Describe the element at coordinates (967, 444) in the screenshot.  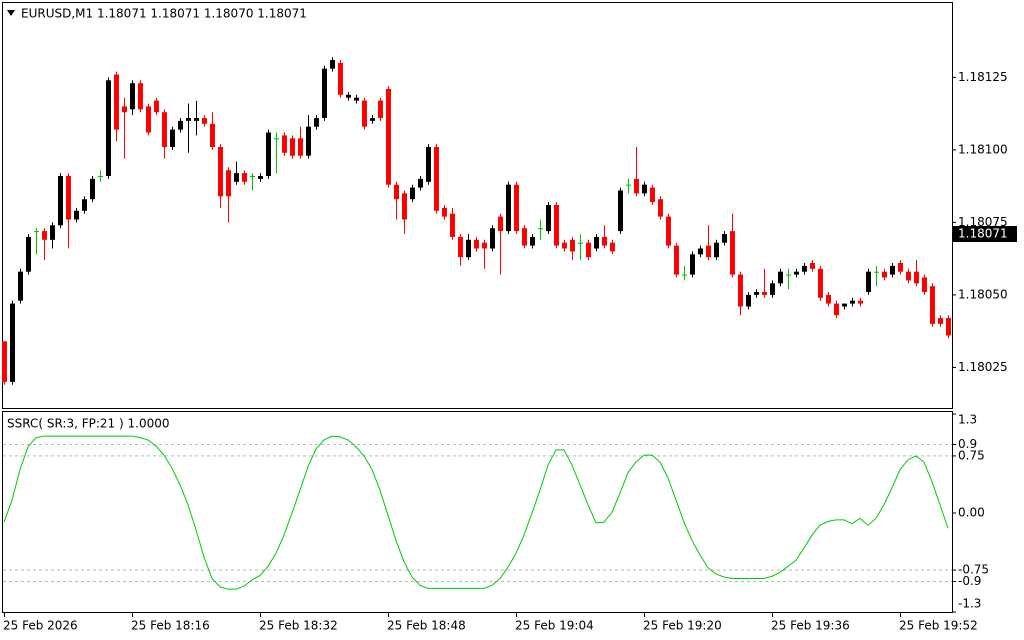
I see `y-tick-label: 0.9` at that location.